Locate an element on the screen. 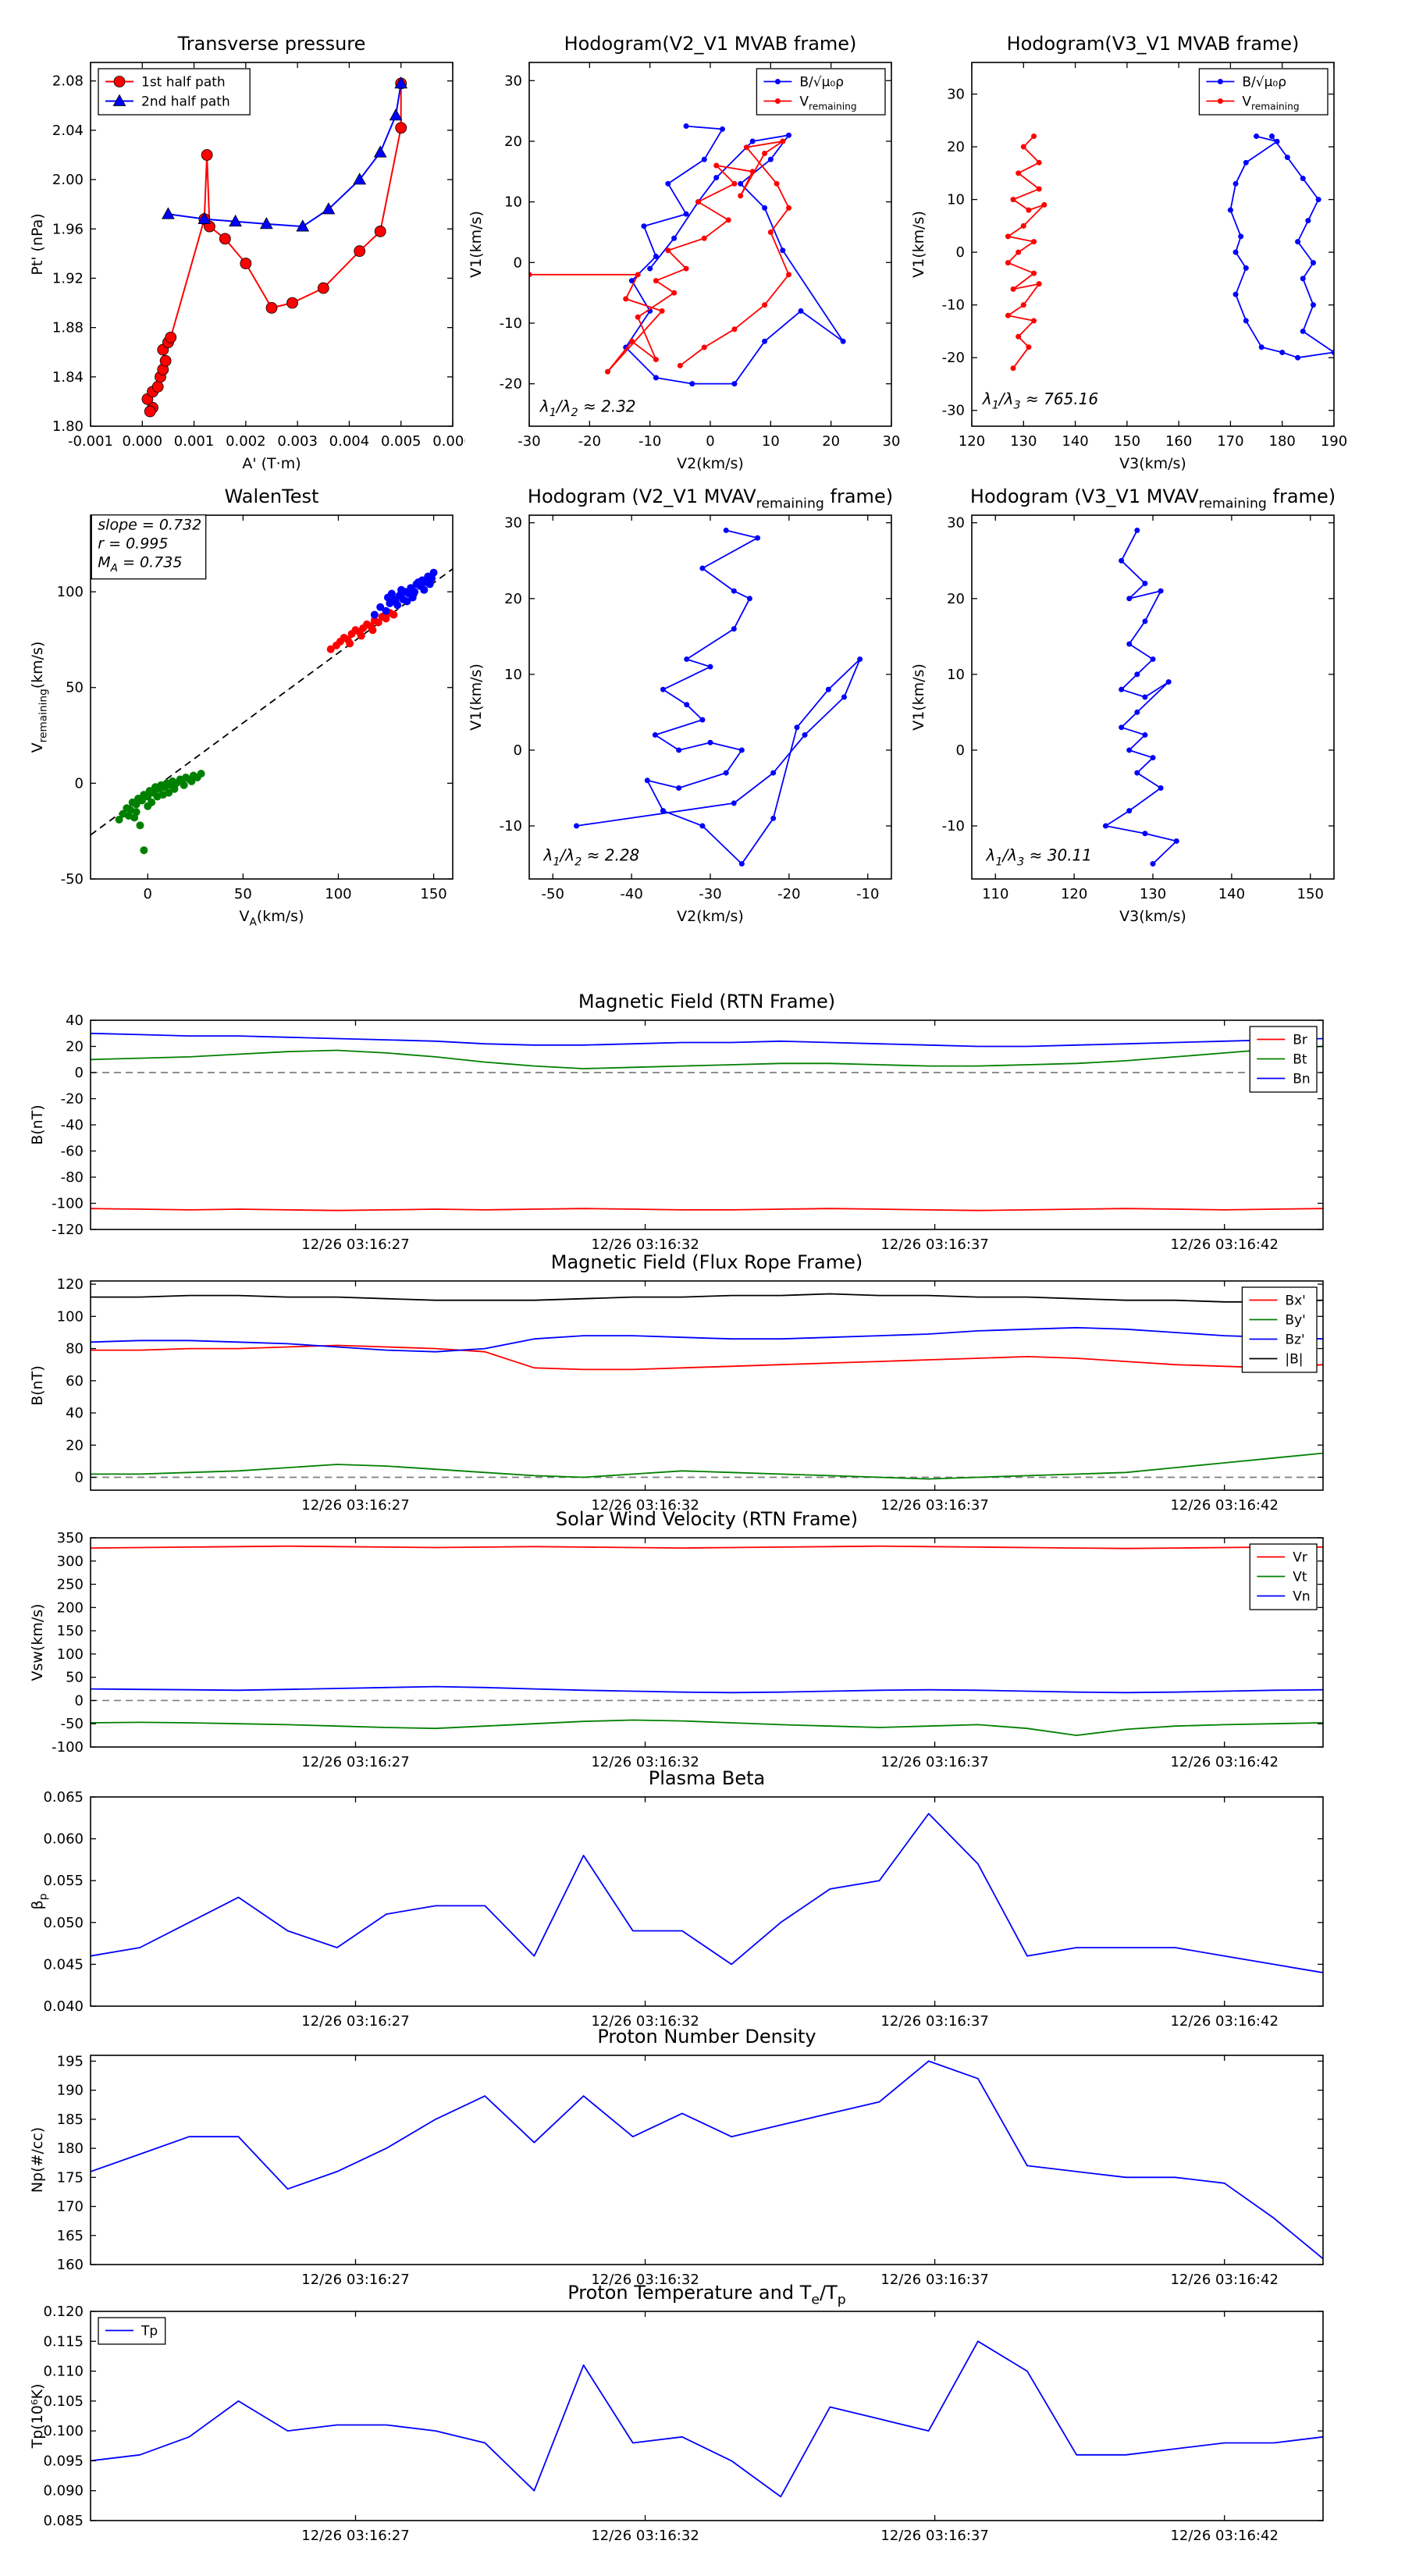 This screenshot has height=2576, width=1405. x-tick-label: 190 is located at coordinates (1334, 441).